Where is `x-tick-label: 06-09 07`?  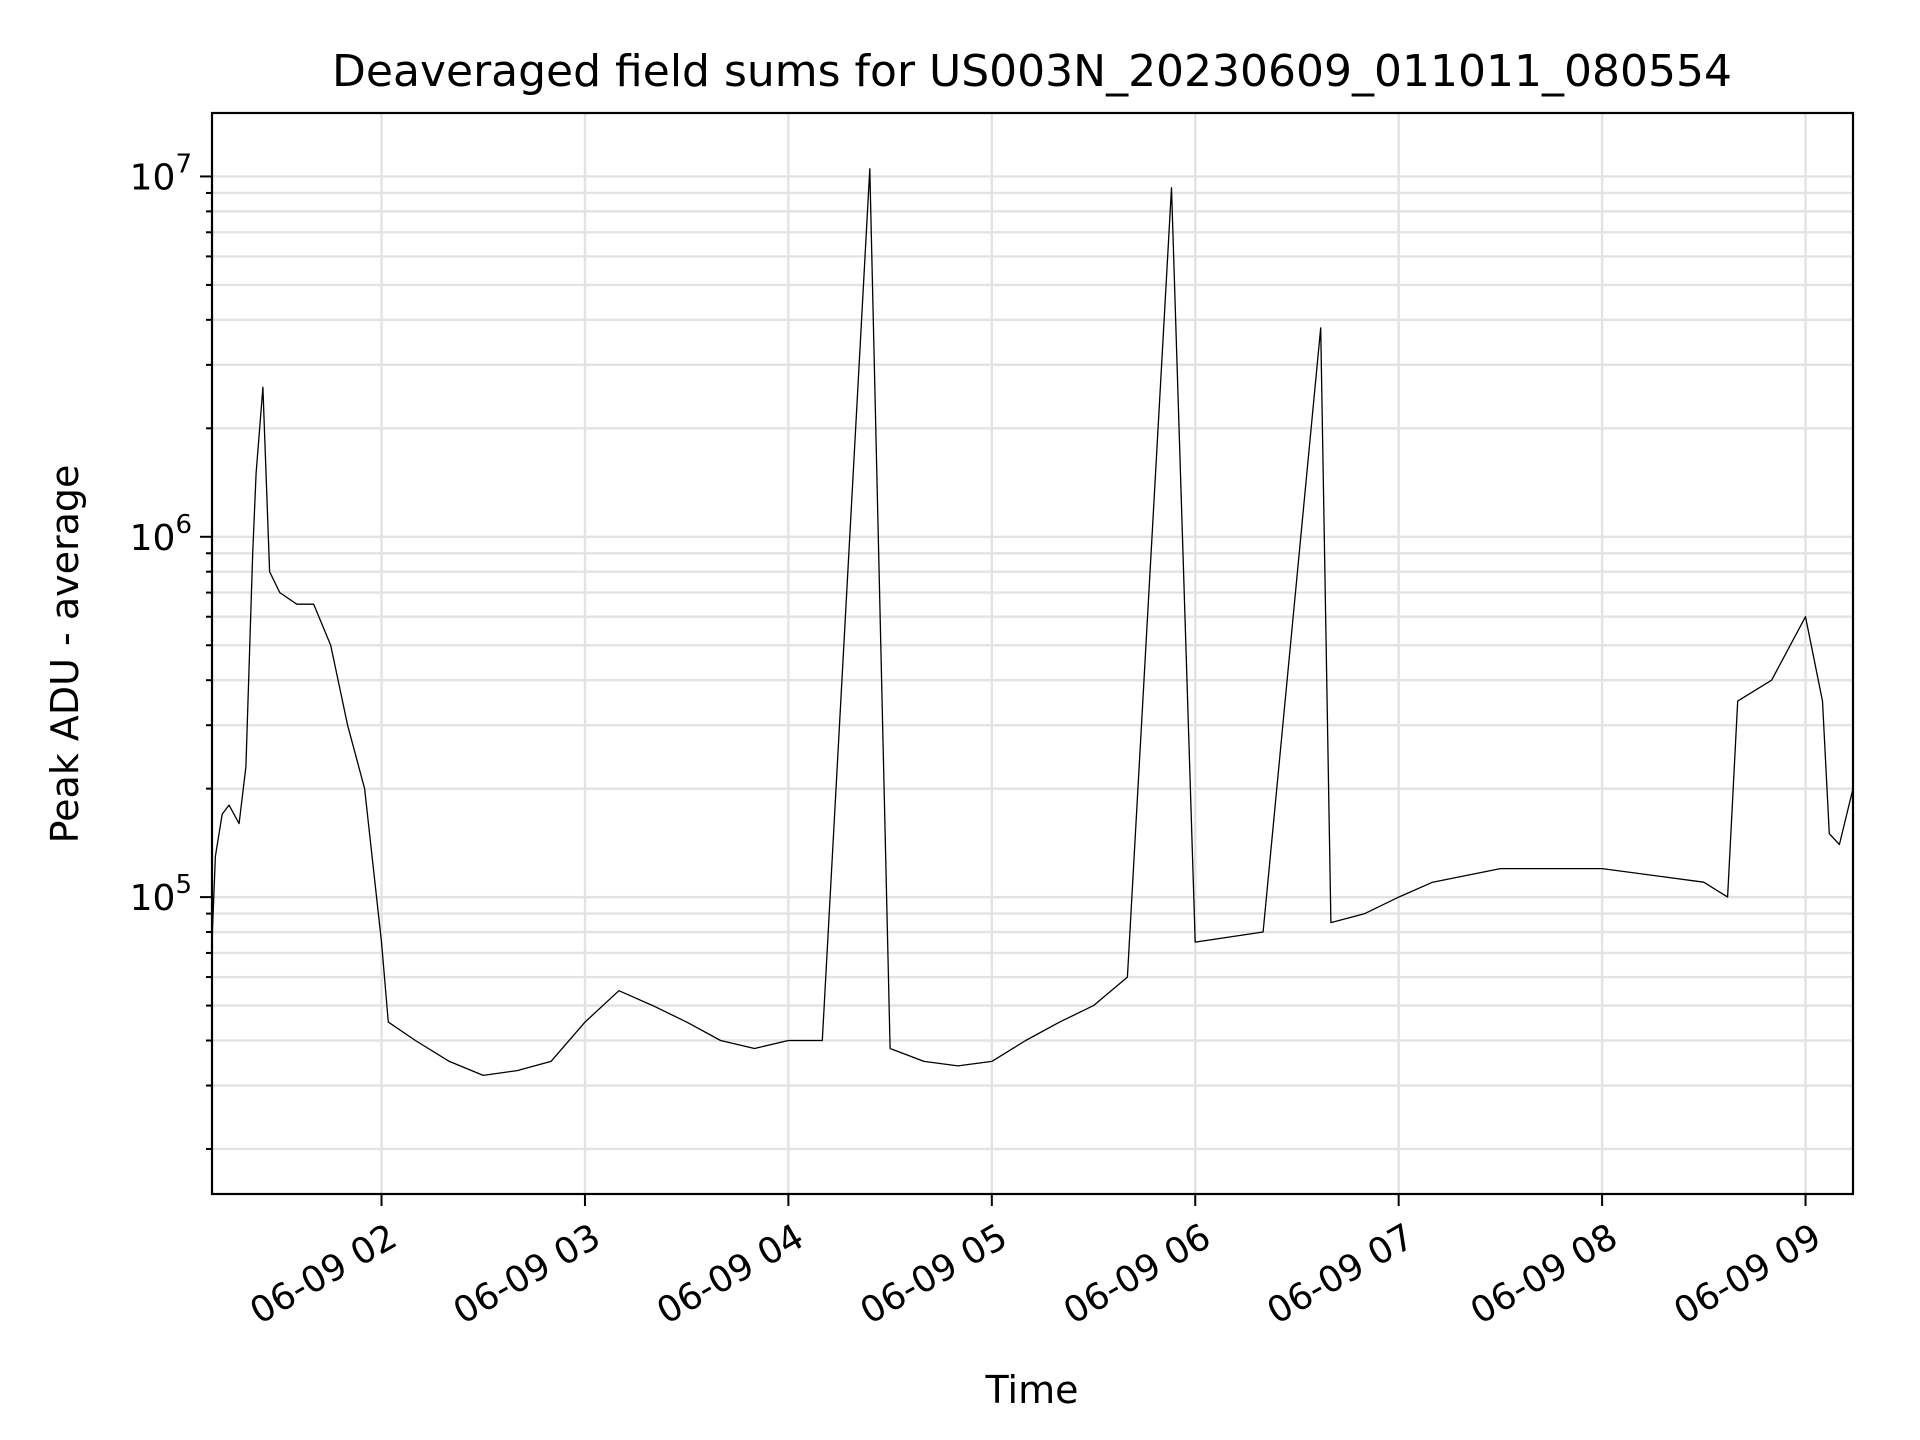 x-tick-label: 06-09 07 is located at coordinates (1340, 1274).